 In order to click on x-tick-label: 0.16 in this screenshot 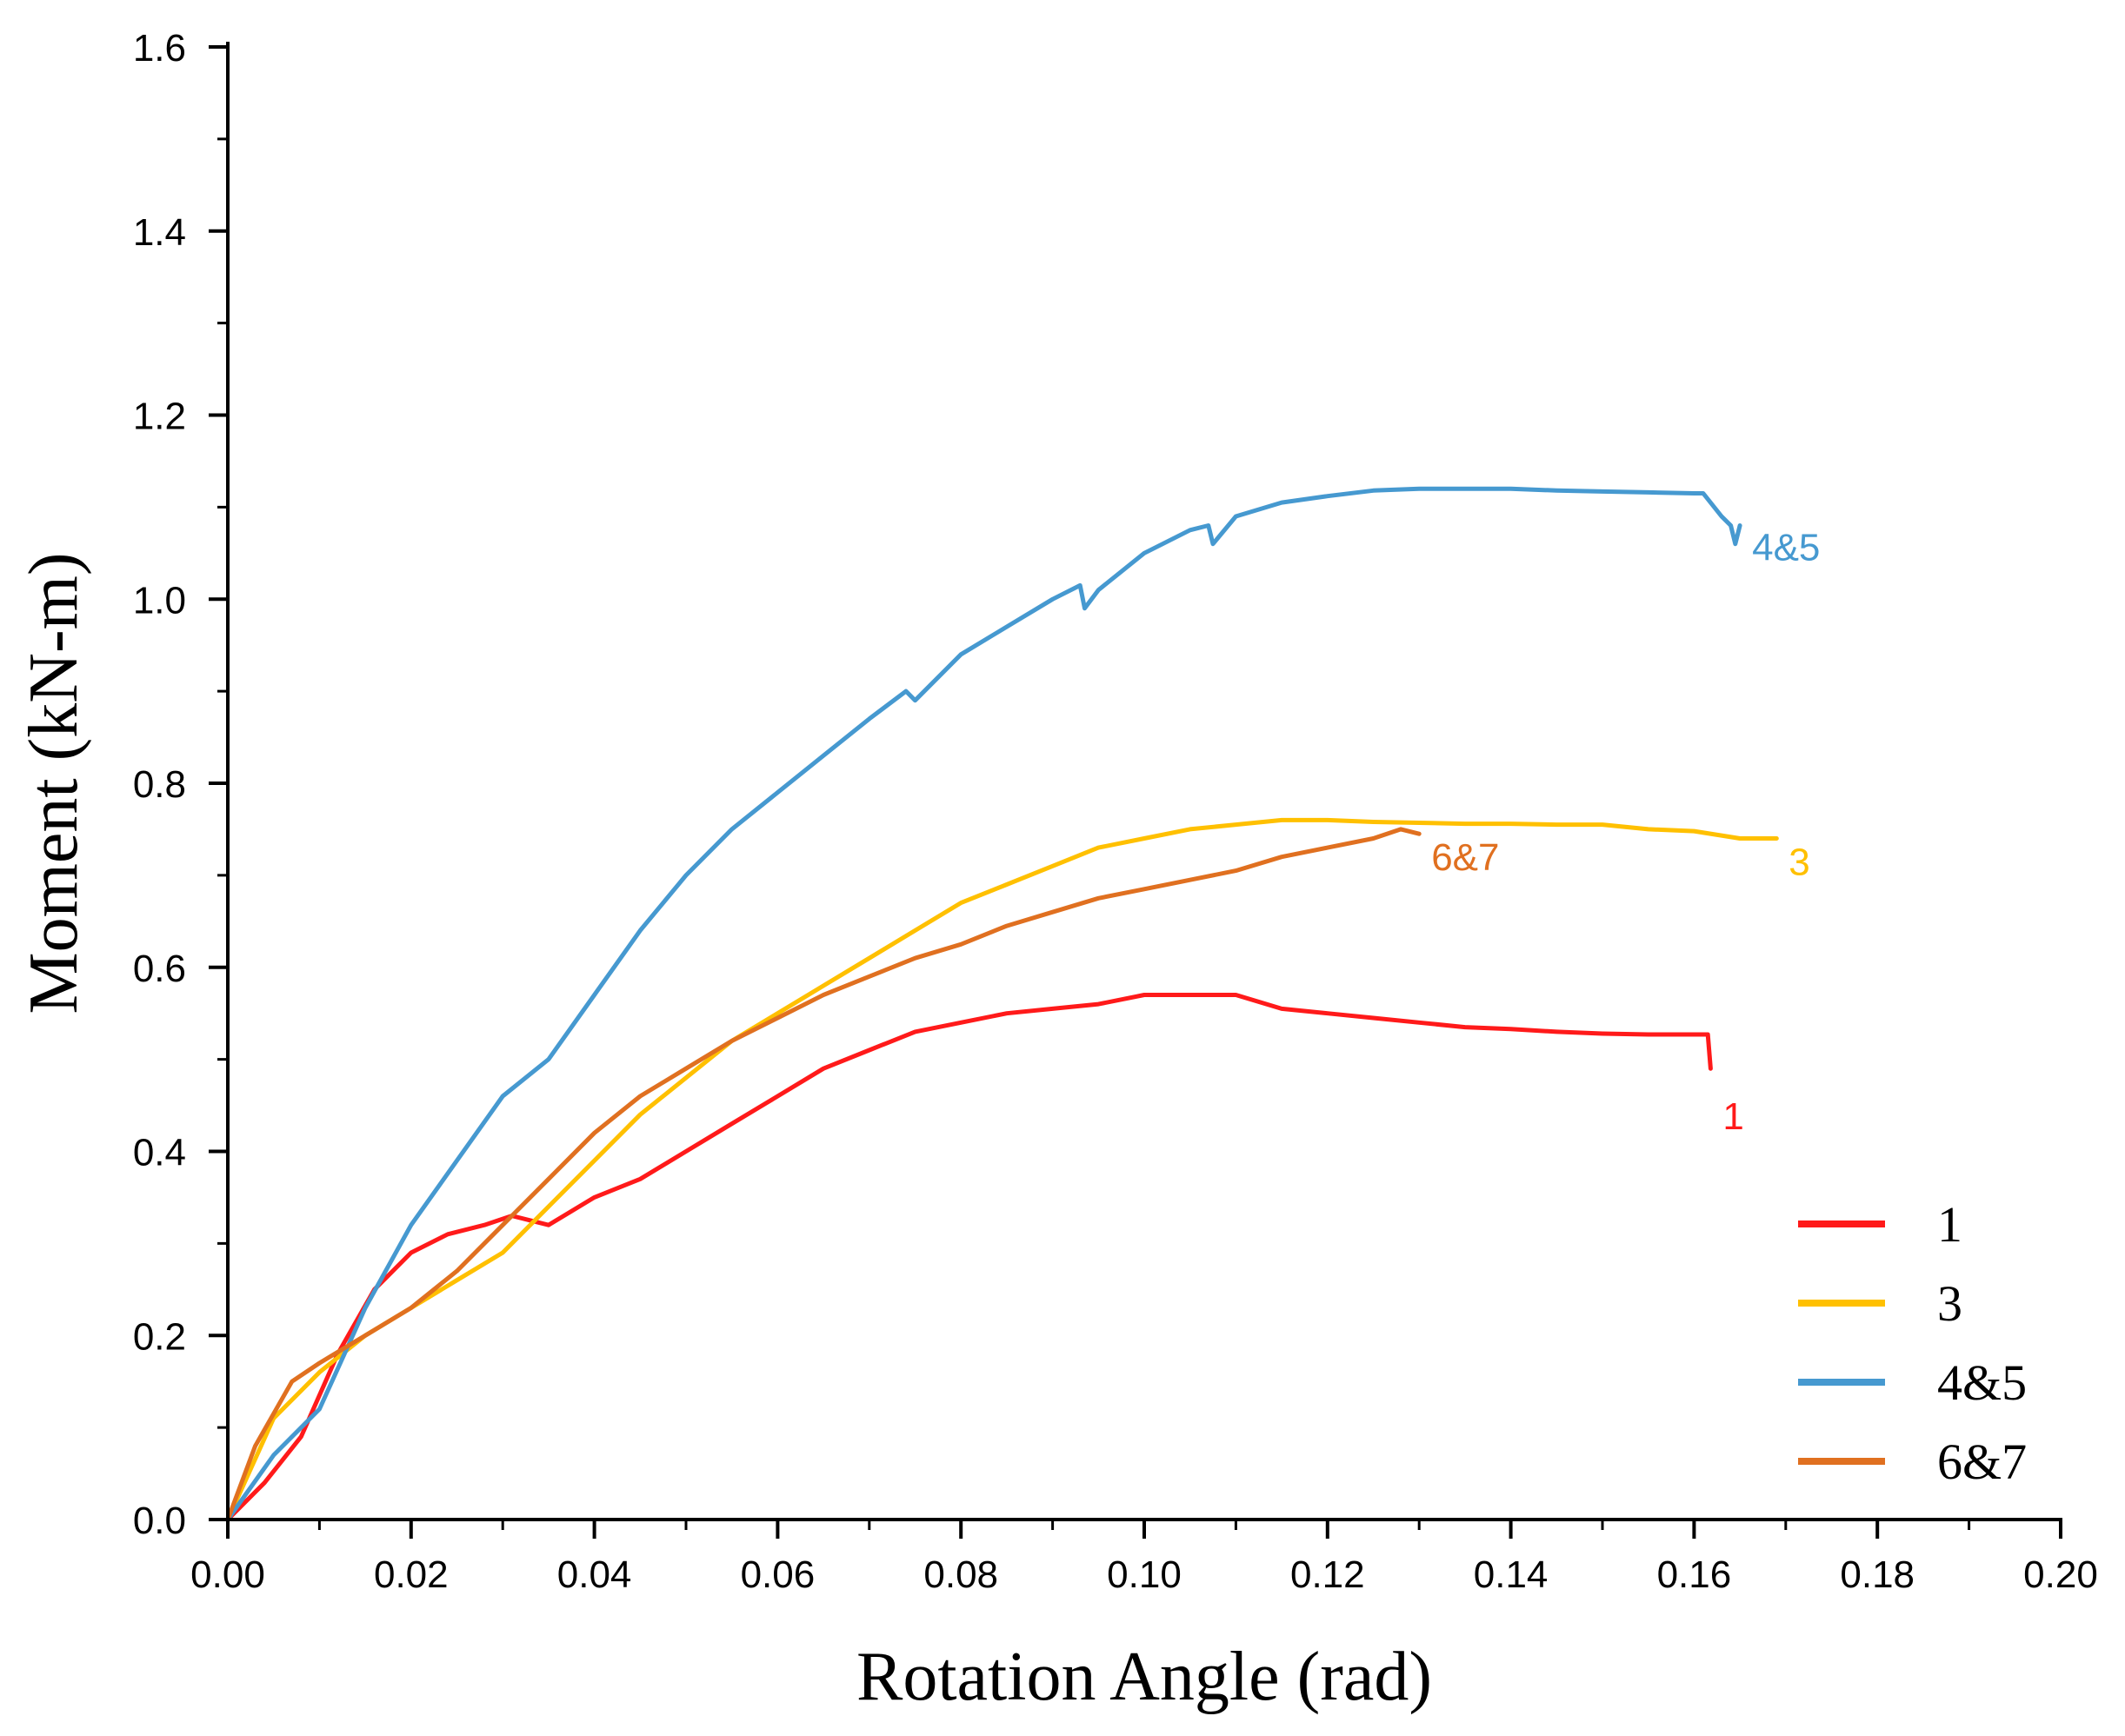, I will do `click(1694, 1574)`.